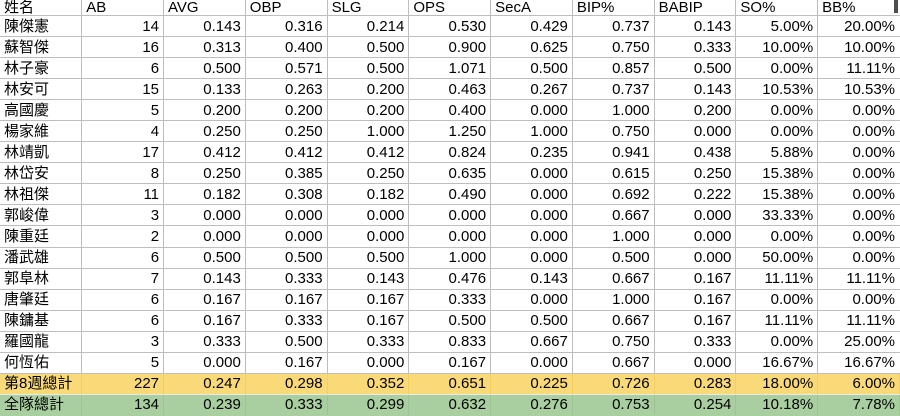 The width and height of the screenshot is (900, 416). What do you see at coordinates (123, 89) in the screenshot?
I see `stat-cell: 15` at bounding box center [123, 89].